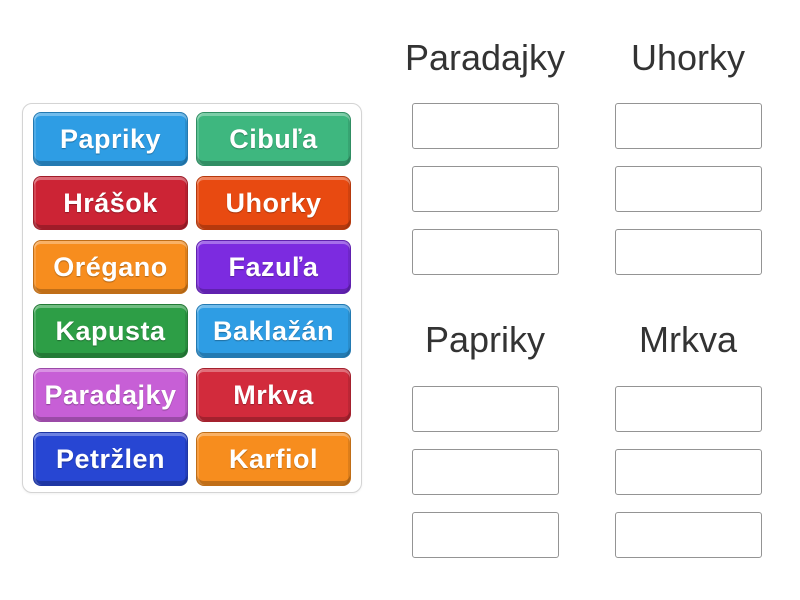 Image resolution: width=800 pixels, height=600 pixels. I want to click on group-uhorky: Uhorky, so click(688, 164).